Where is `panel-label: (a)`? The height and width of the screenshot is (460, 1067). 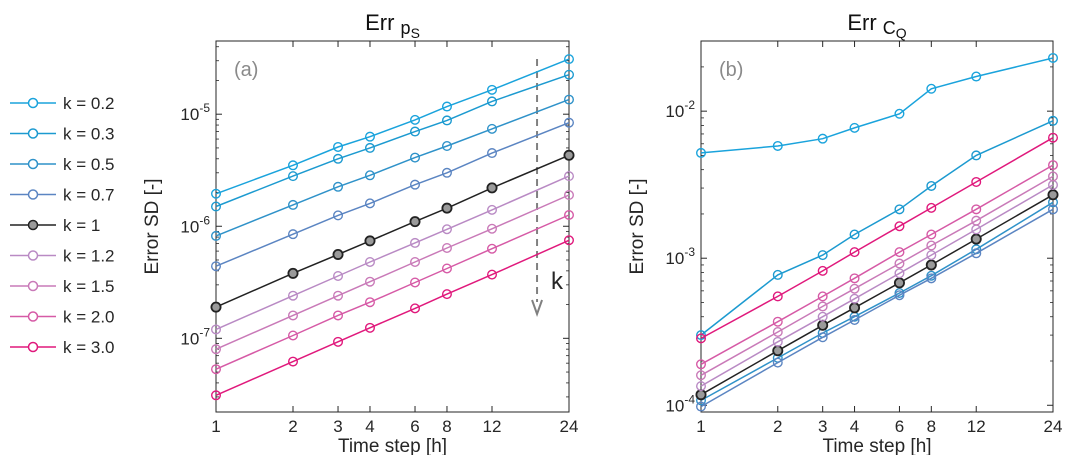
panel-label: (a) is located at coordinates (246, 70).